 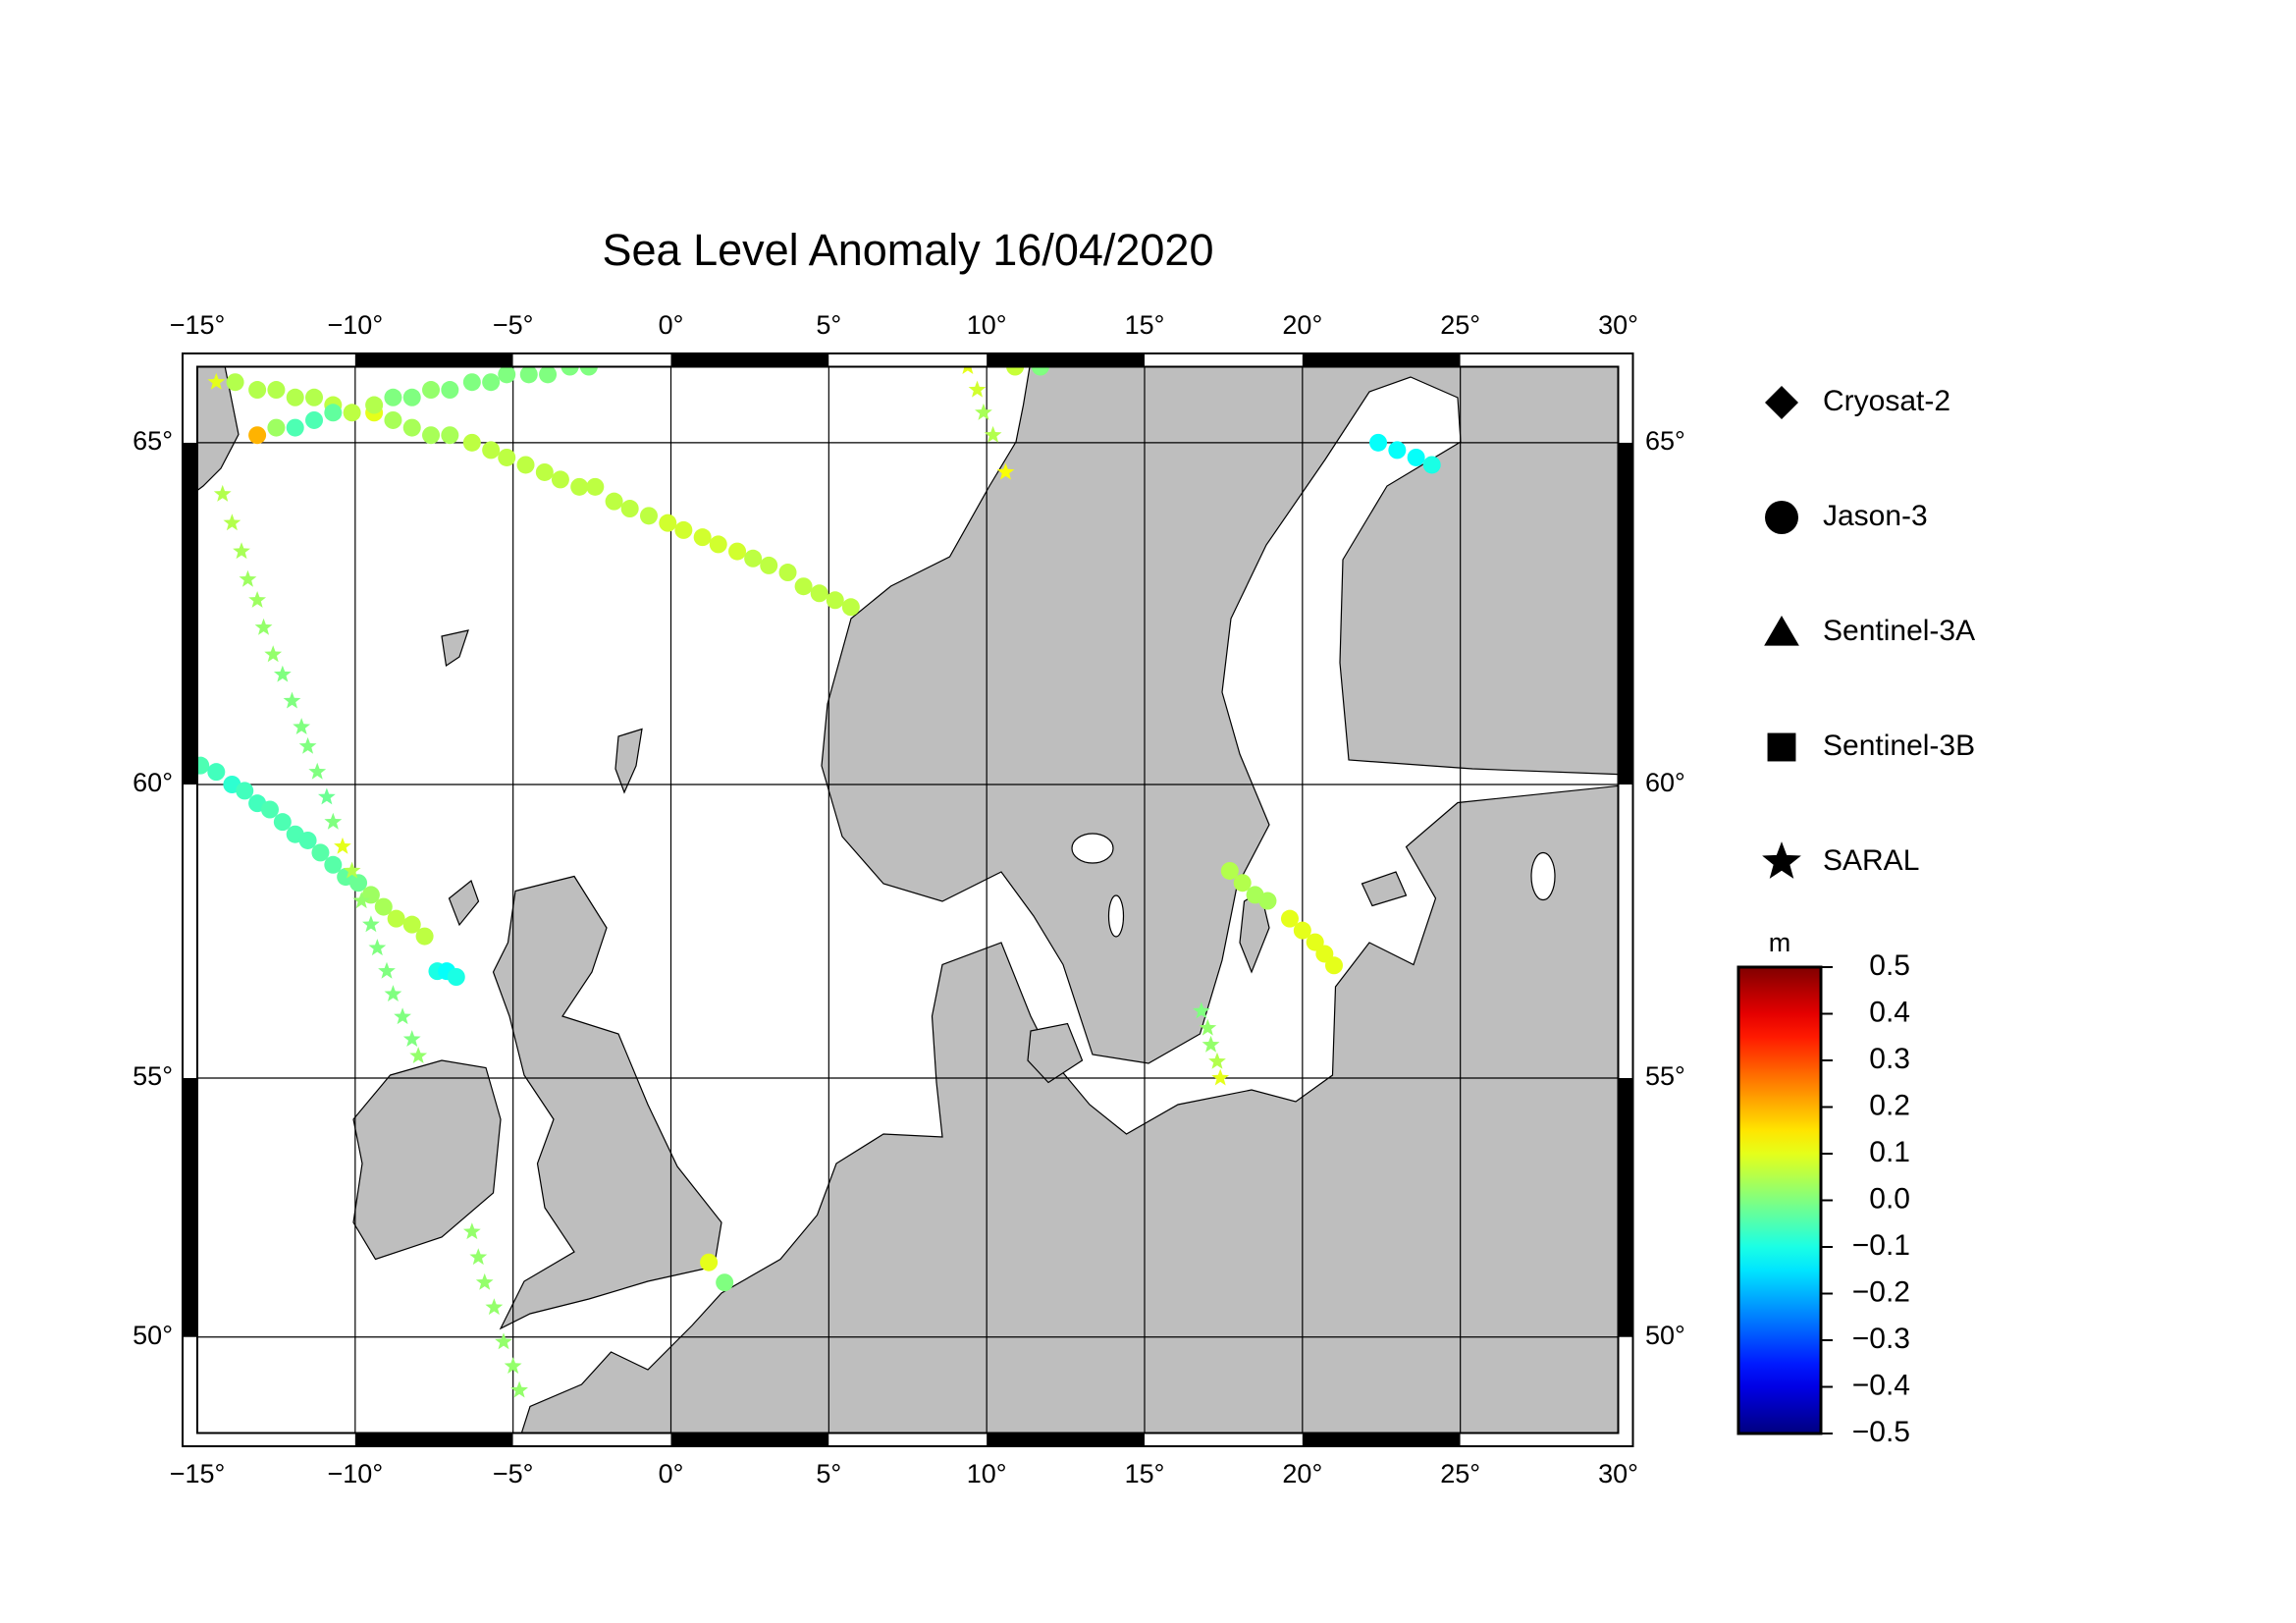 What do you see at coordinates (1899, 631) in the screenshot?
I see `legend-label: Sentinel-3A` at bounding box center [1899, 631].